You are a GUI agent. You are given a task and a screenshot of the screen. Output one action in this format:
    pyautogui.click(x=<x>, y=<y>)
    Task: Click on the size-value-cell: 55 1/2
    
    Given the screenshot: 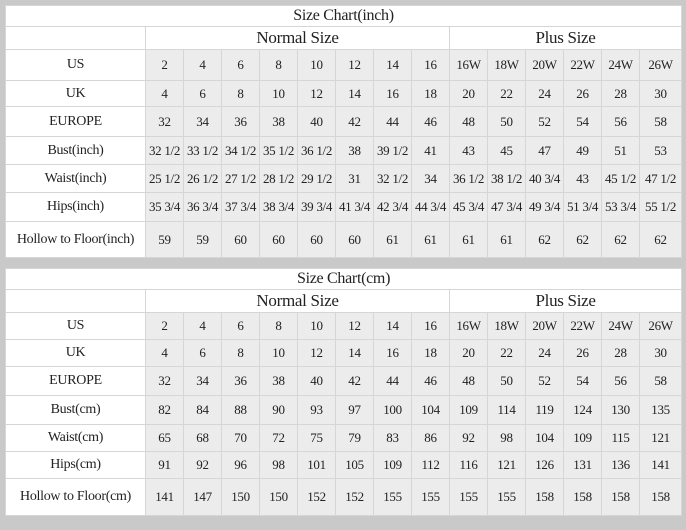 What is the action you would take?
    pyautogui.click(x=660, y=207)
    